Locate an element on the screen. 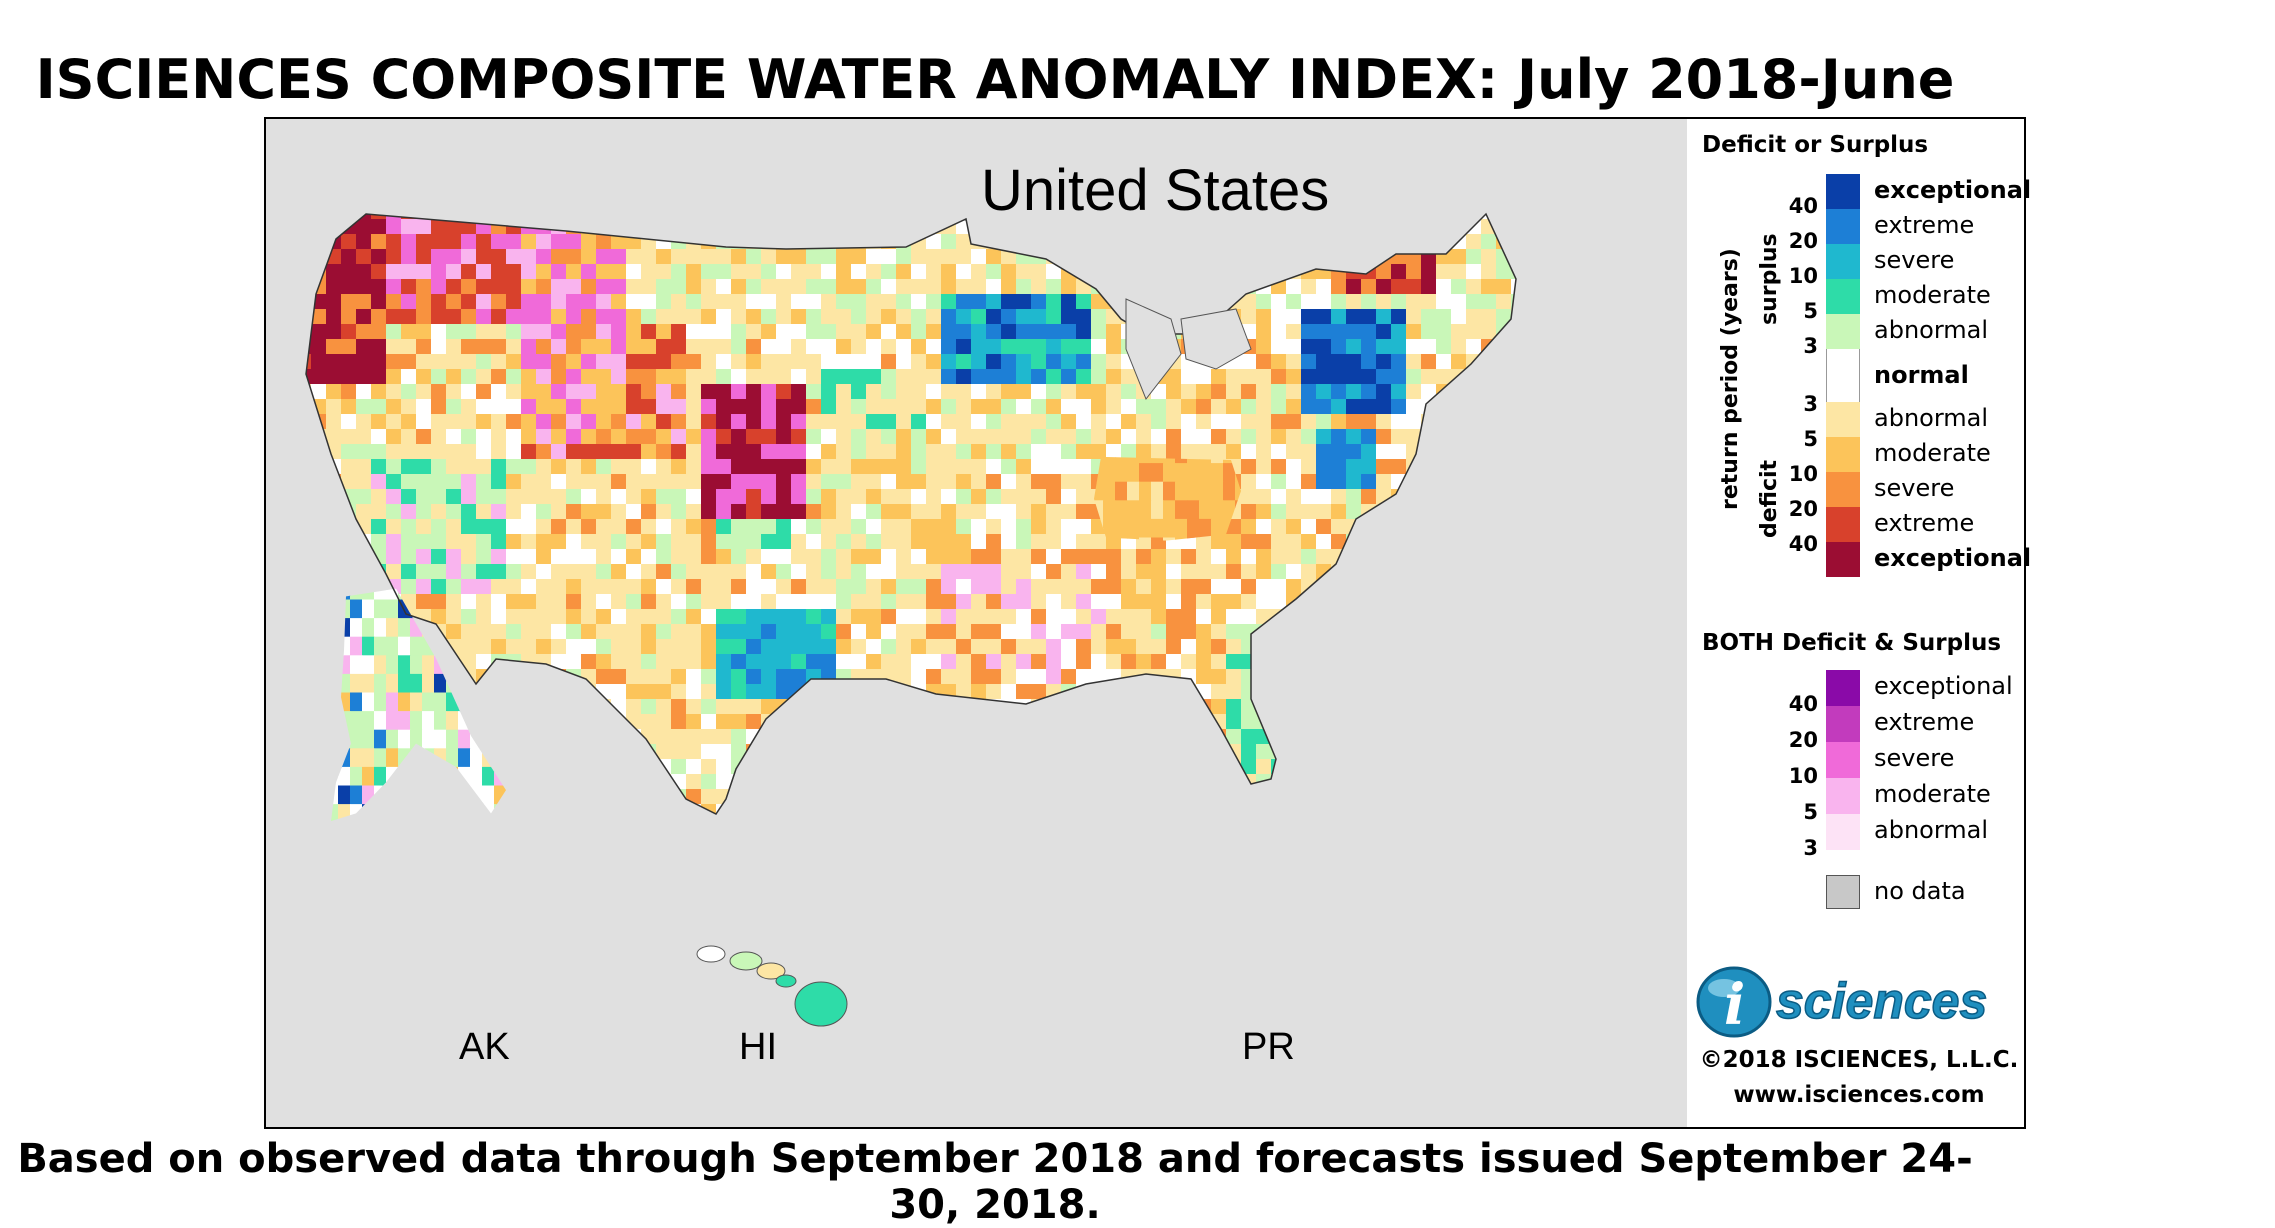 The image size is (2275, 1228). legend-tick-surplus: 20 is located at coordinates (1803, 241).